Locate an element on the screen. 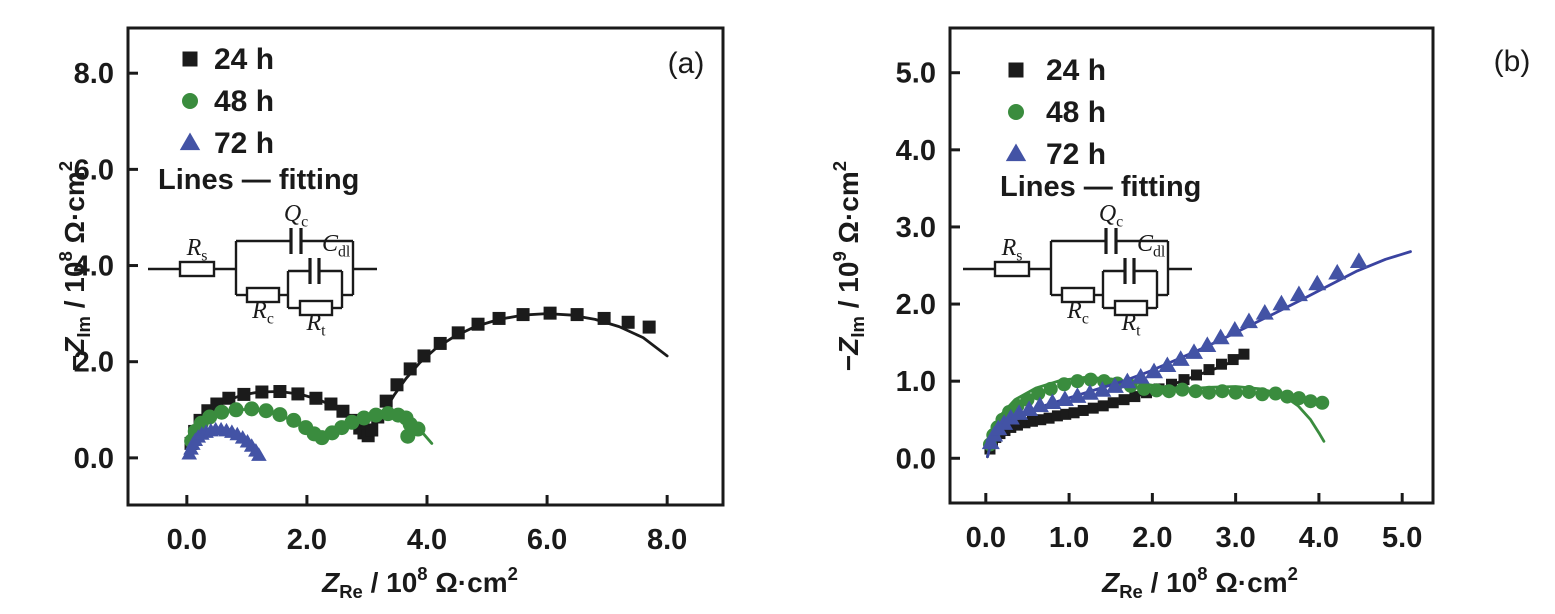  label-qc: Qc is located at coordinates (296, 215).